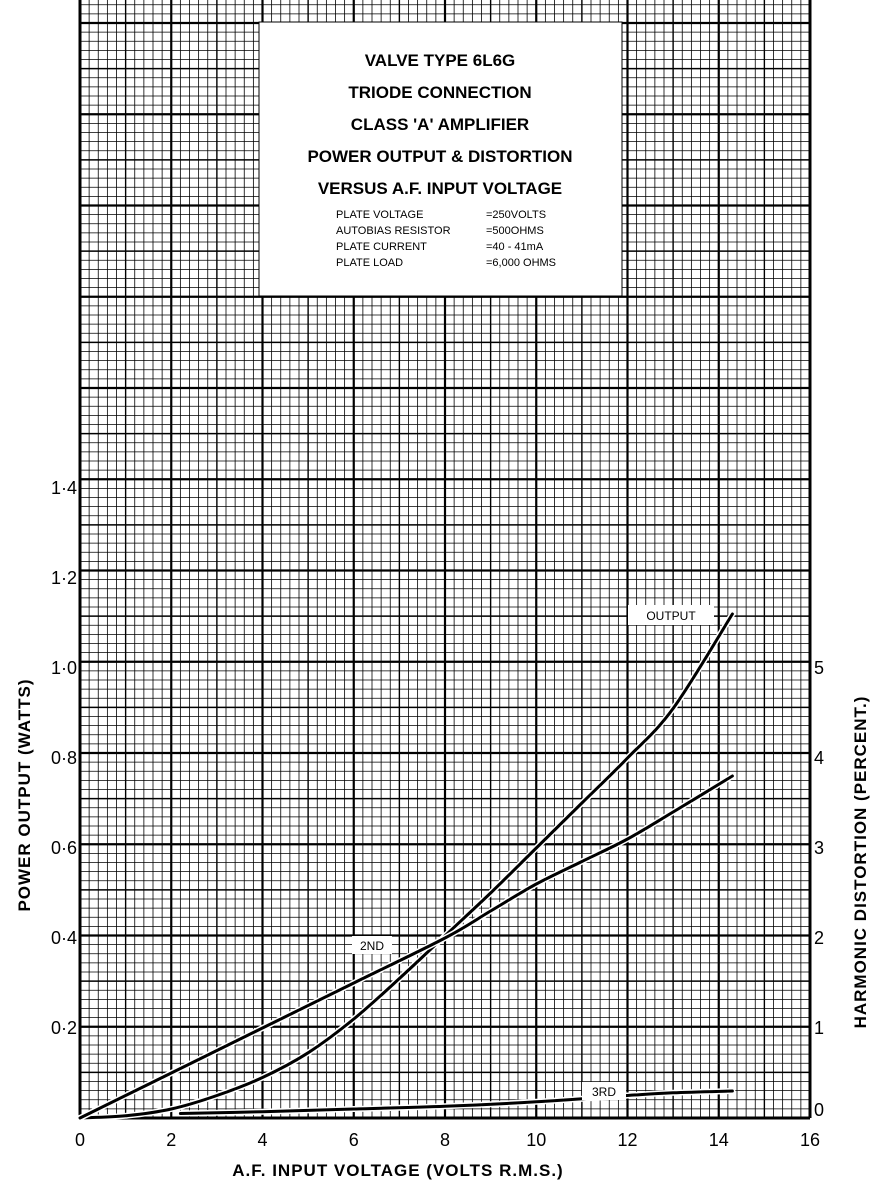  What do you see at coordinates (439, 156) in the screenshot?
I see `title-line-4: POWER OUTPUT & DISTORTION` at bounding box center [439, 156].